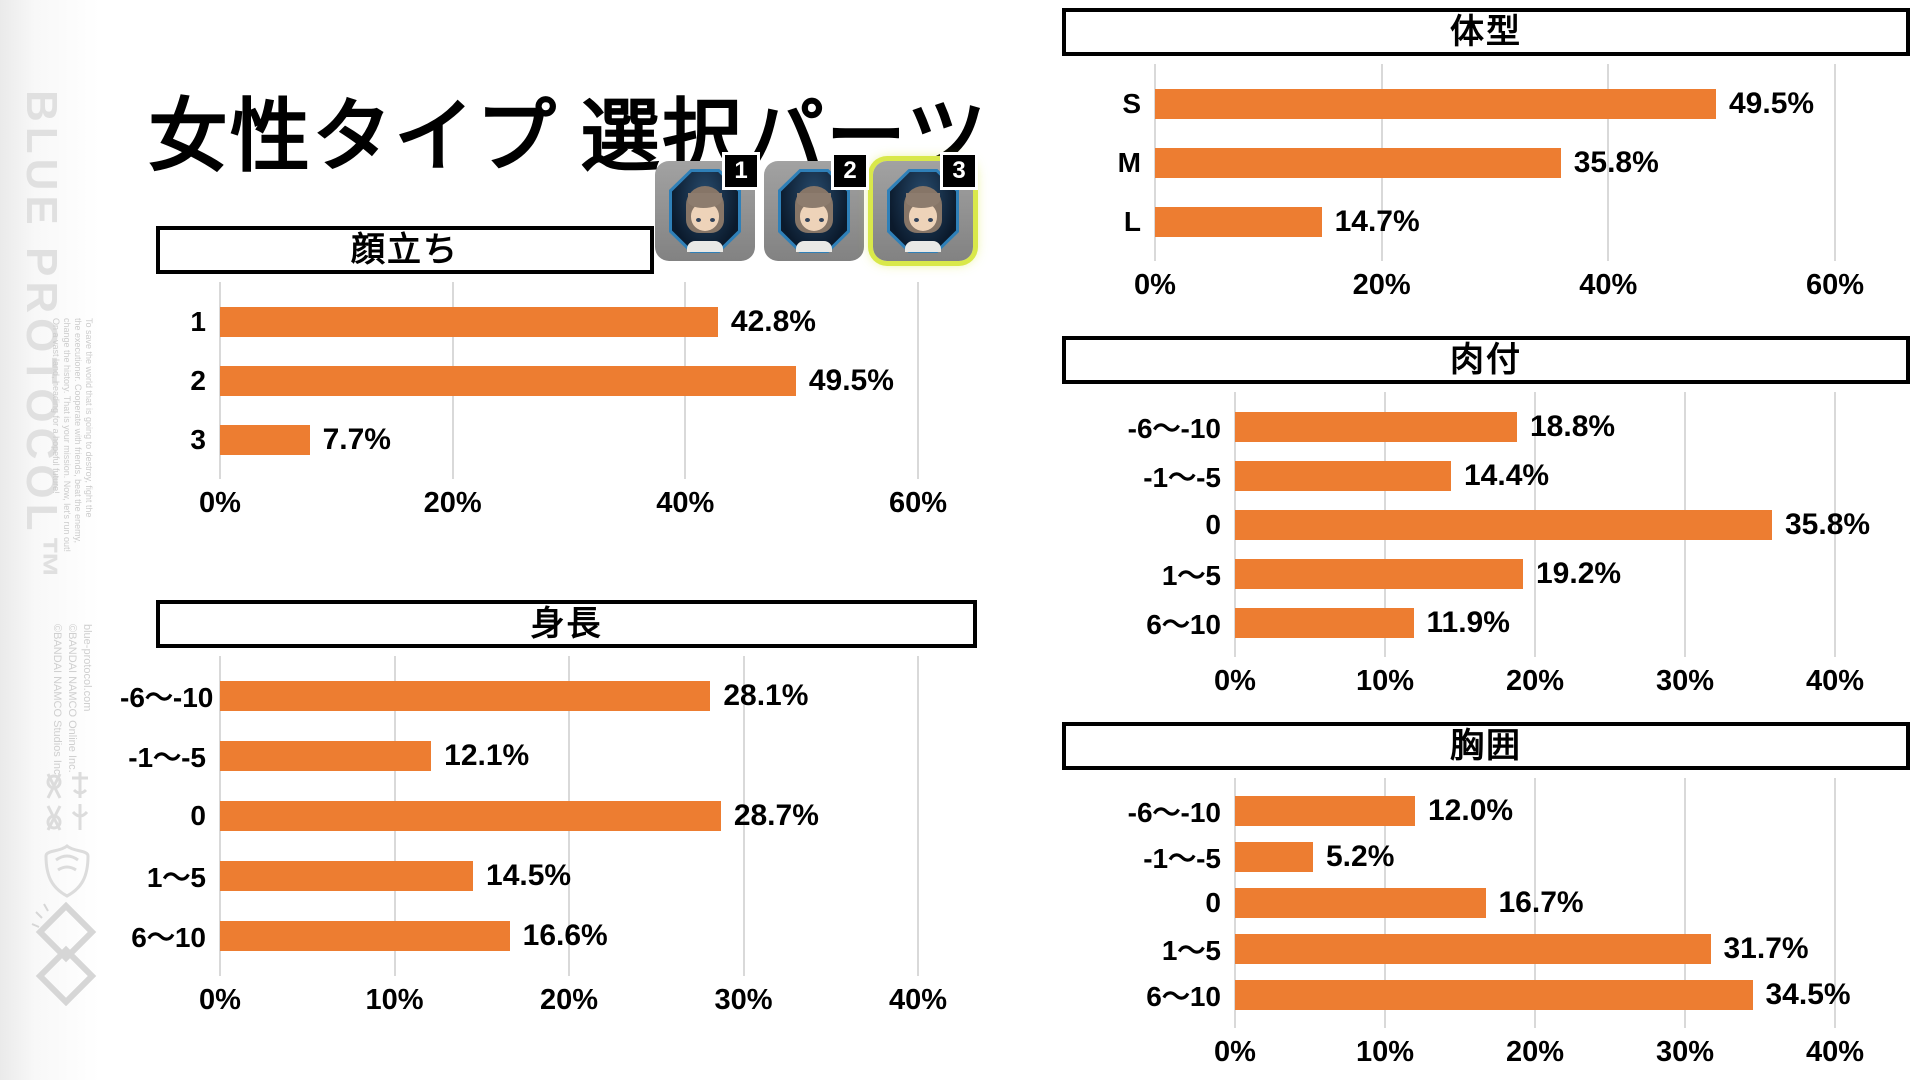 The image size is (1920, 1080). I want to click on bar-plot: 14.7%, so click(1495, 222).